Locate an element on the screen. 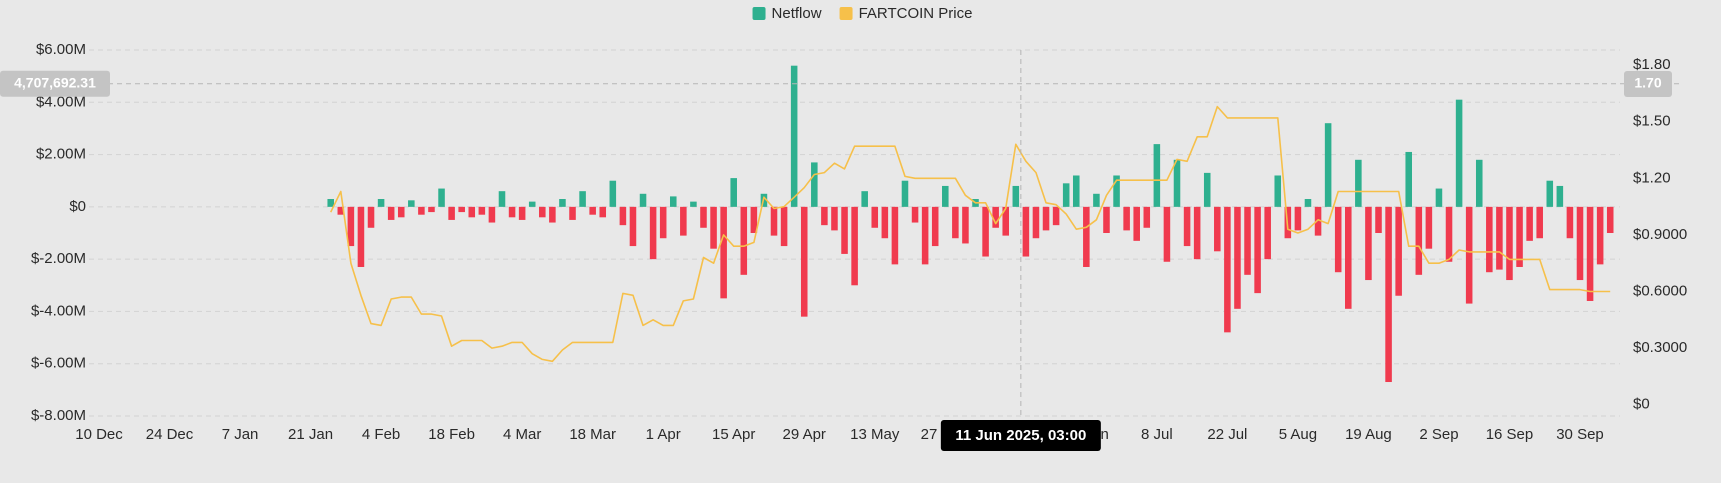 Image resolution: width=1721 pixels, height=483 pixels. x-tick-label: 22 Jul is located at coordinates (1227, 434).